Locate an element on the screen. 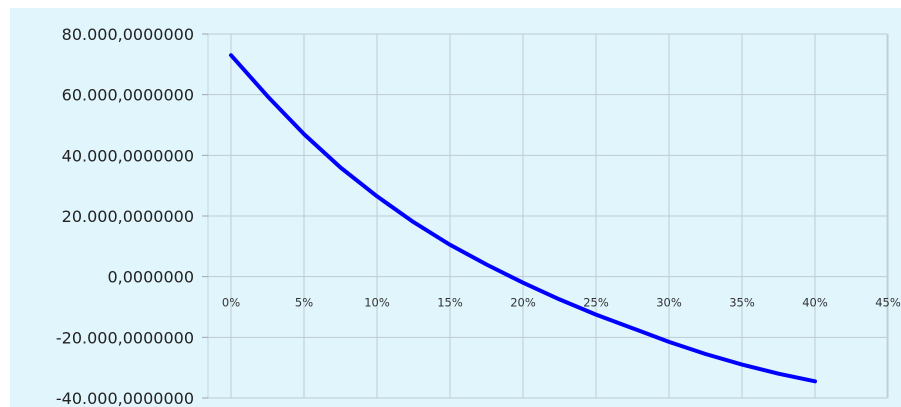 The image size is (901, 407). y-tick-label: -40.000,0000000 is located at coordinates (125, 398).